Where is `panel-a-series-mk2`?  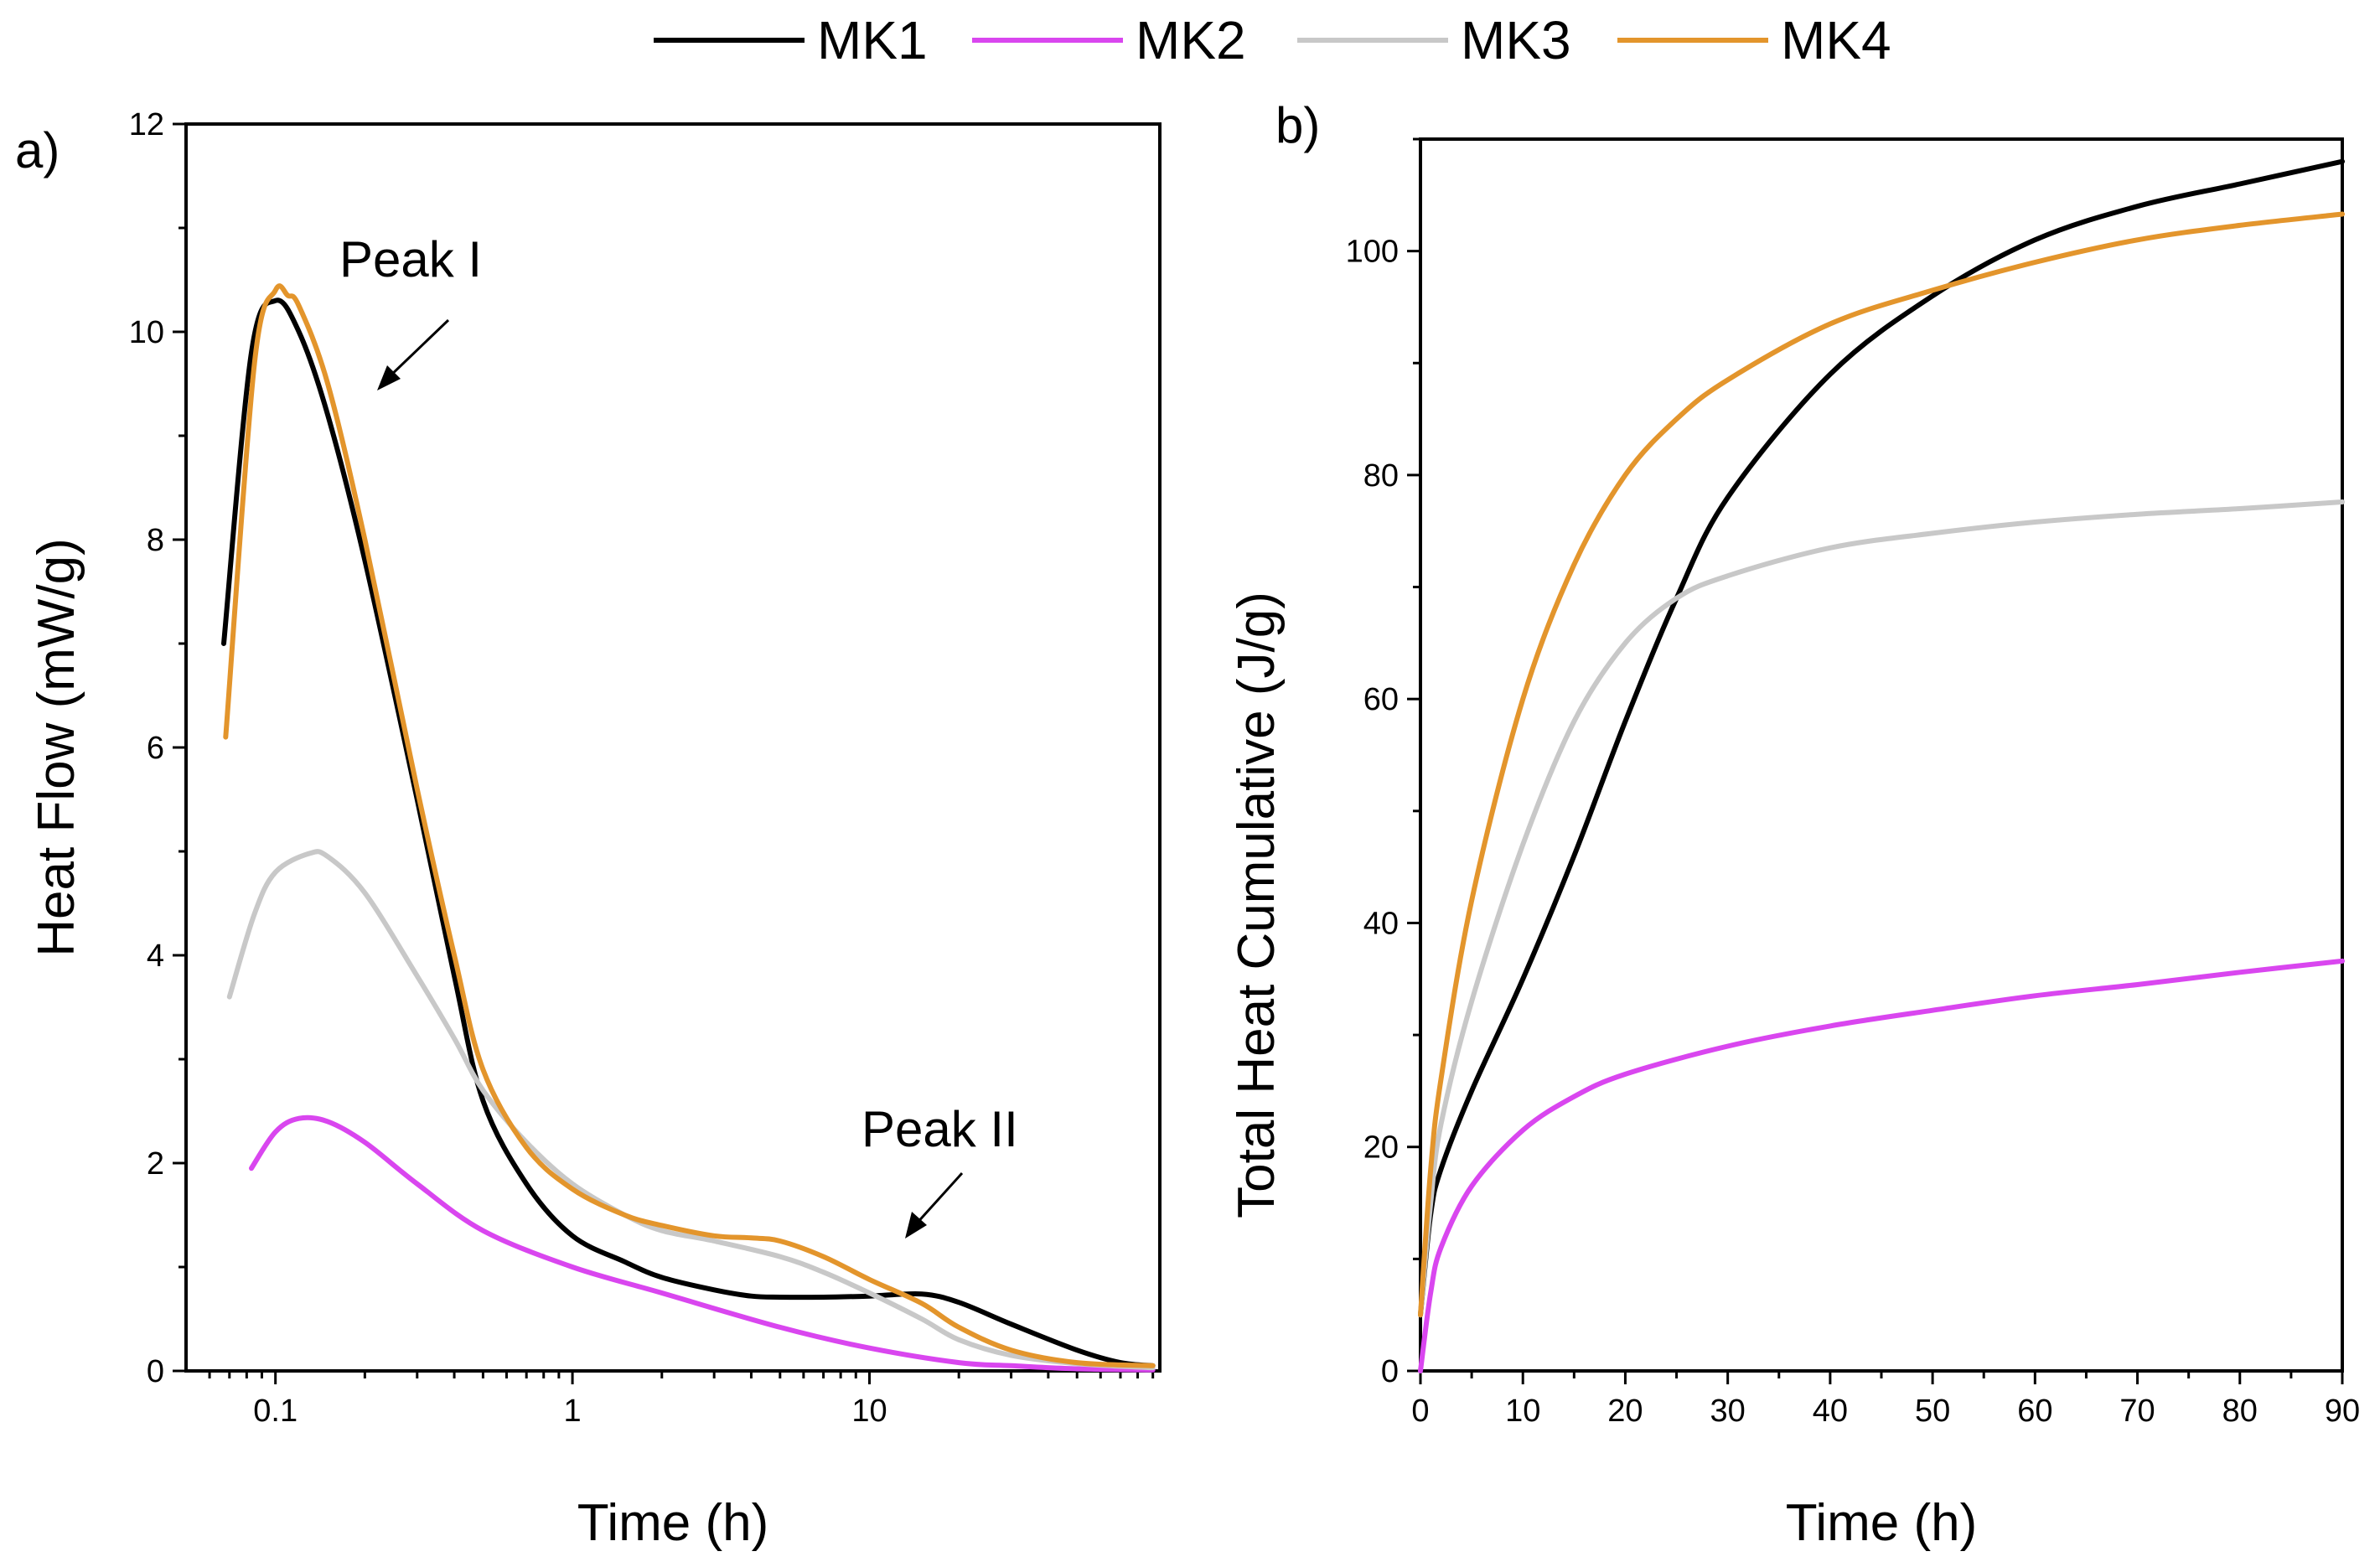
panel-a-series-mk2 is located at coordinates (702, 1243).